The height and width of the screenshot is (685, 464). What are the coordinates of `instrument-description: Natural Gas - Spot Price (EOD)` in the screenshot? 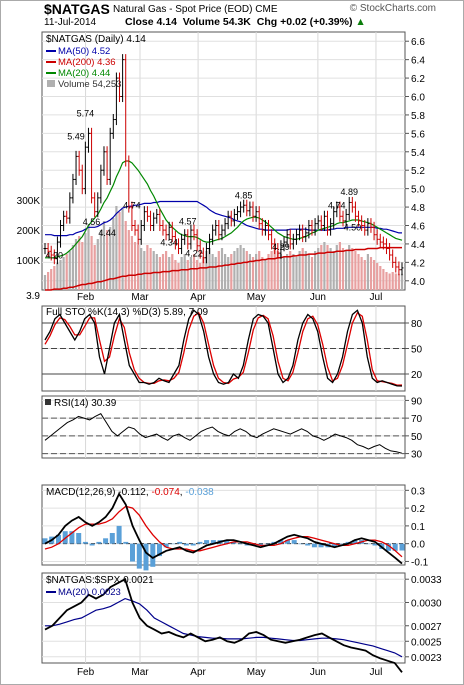 It's located at (183, 9).